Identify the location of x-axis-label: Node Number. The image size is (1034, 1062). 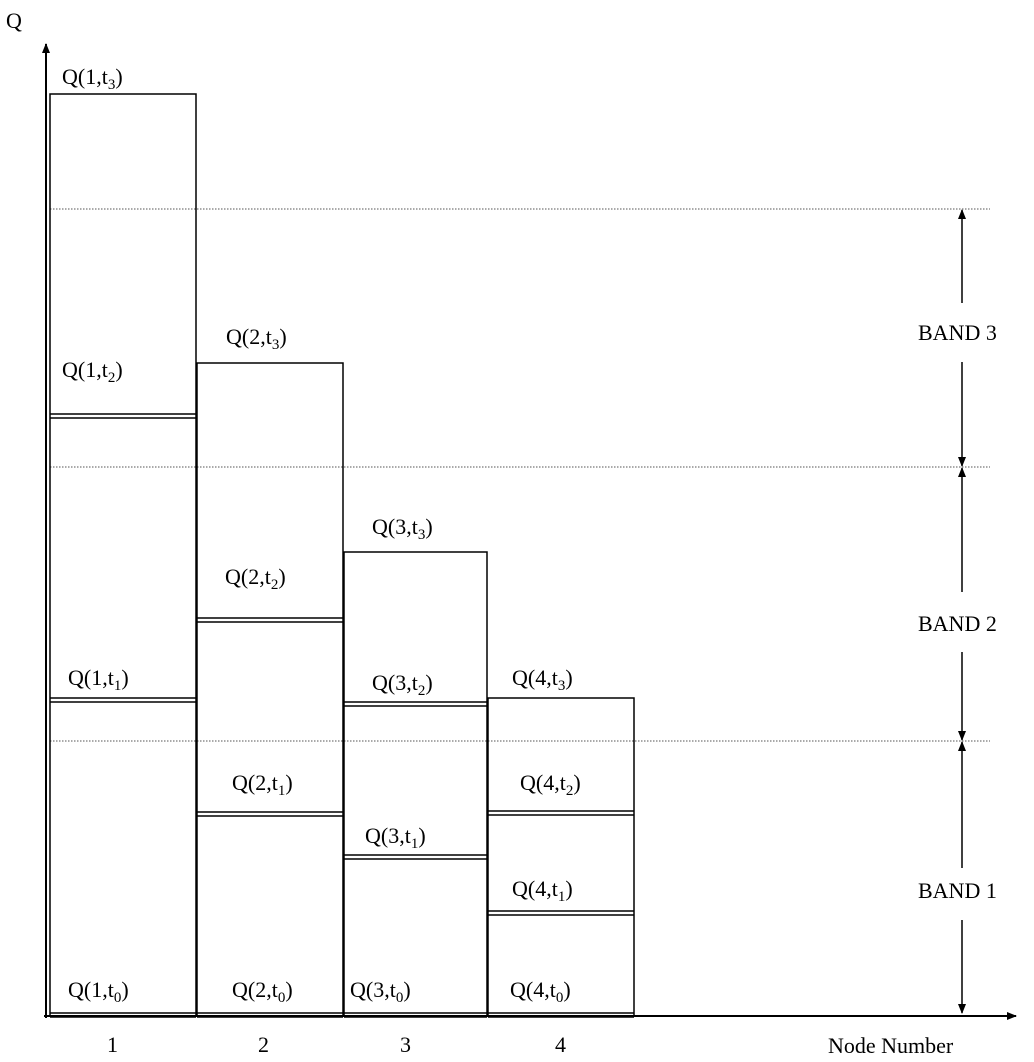
(891, 1045).